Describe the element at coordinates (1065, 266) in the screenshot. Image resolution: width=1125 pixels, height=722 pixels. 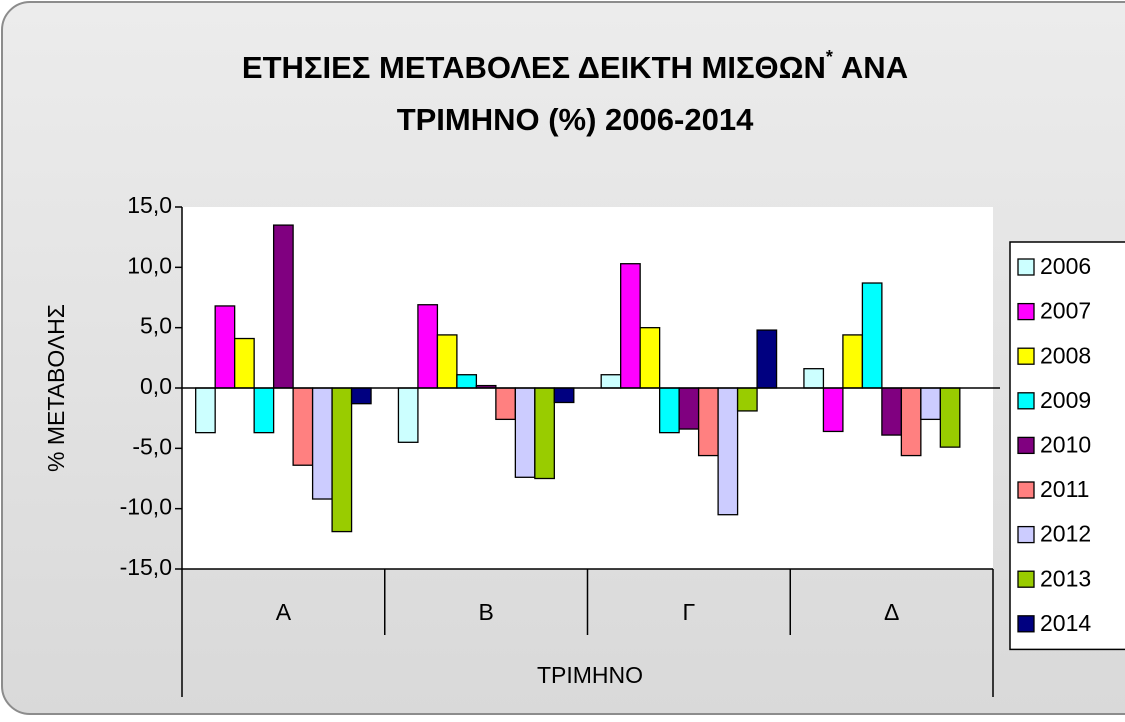
I see `legend-label: 2006` at that location.